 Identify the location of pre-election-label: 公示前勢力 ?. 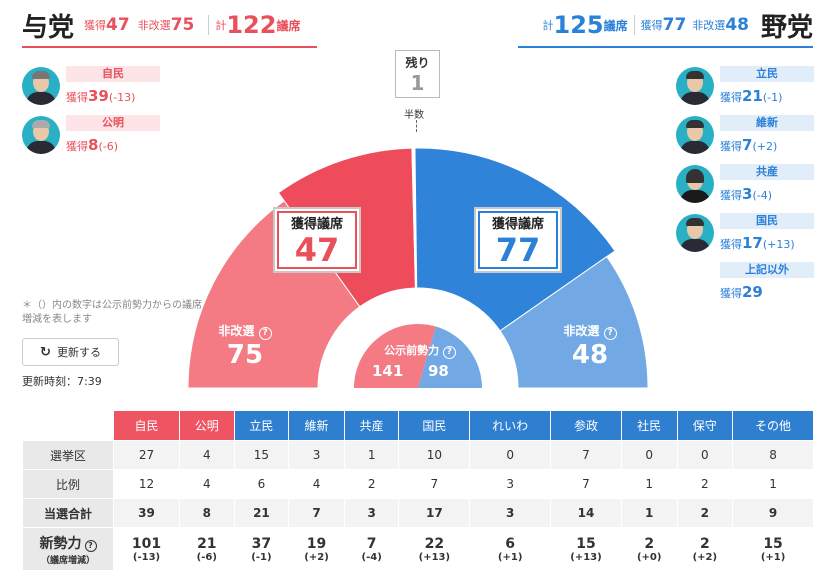
(420, 350).